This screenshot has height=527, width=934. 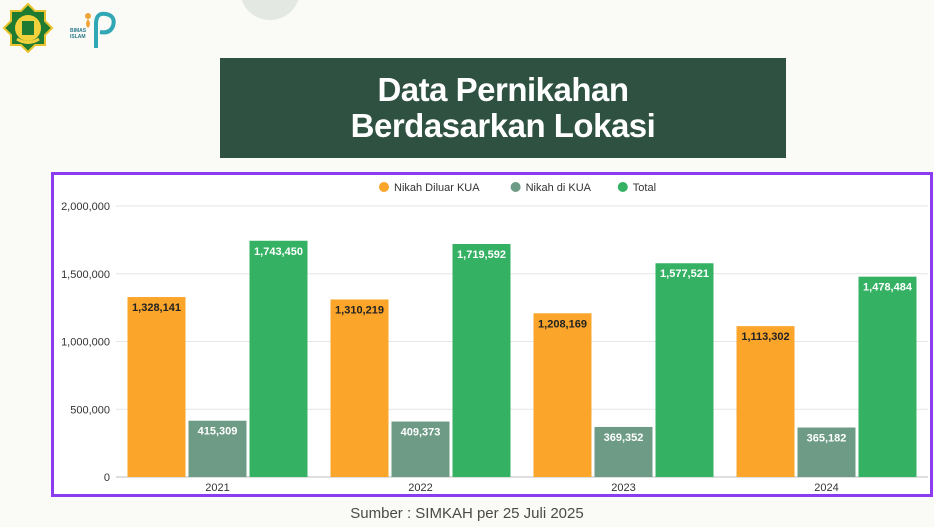 I want to click on data-label: 1,719,592, so click(x=481, y=255).